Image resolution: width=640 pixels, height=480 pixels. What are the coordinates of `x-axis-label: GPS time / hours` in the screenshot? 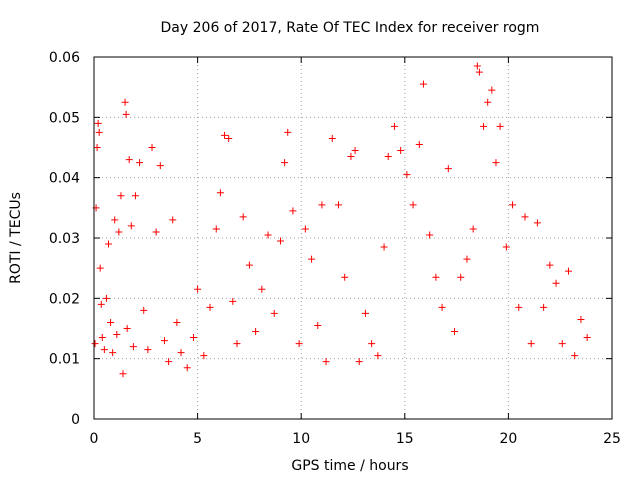 It's located at (349, 466).